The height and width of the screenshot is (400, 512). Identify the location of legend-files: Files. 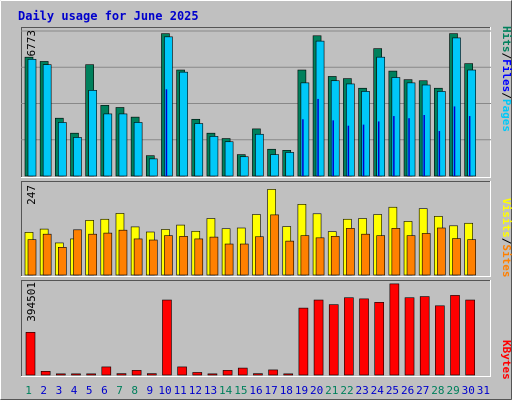
(506, 75).